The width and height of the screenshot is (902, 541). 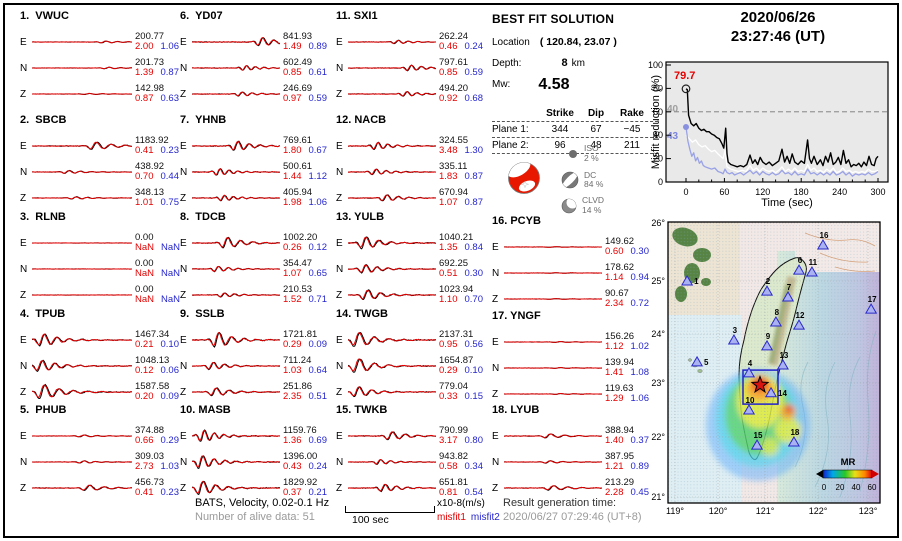 What do you see at coordinates (256, 68) in the screenshot?
I see `channel-row: N 602.49 0.85 0.61` at bounding box center [256, 68].